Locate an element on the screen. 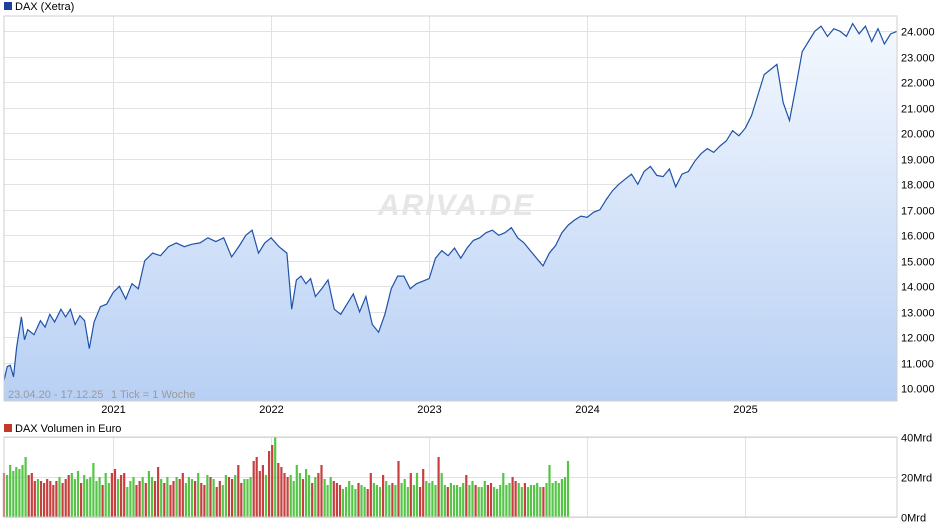 The image size is (940, 526). main-y-tick-label: 20.000 is located at coordinates (918, 135).